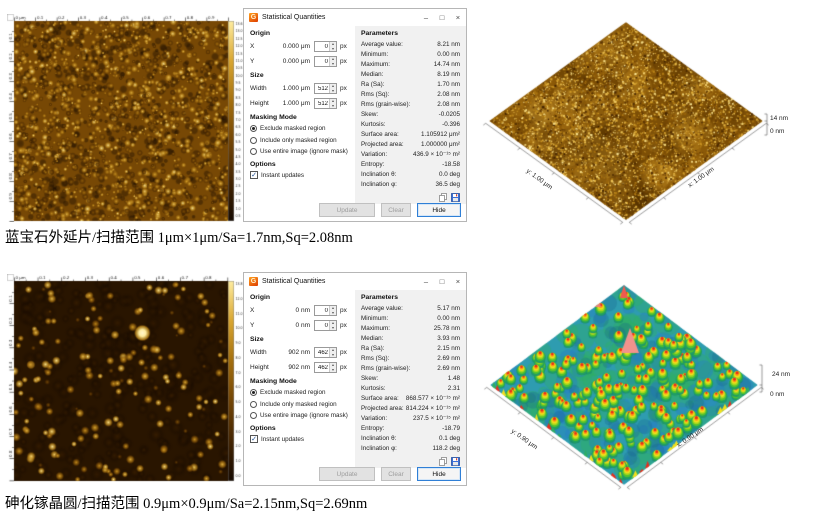 This screenshot has width=819, height=521. What do you see at coordinates (410, 164) in the screenshot?
I see `param-row: Entropy: -18.58` at bounding box center [410, 164].